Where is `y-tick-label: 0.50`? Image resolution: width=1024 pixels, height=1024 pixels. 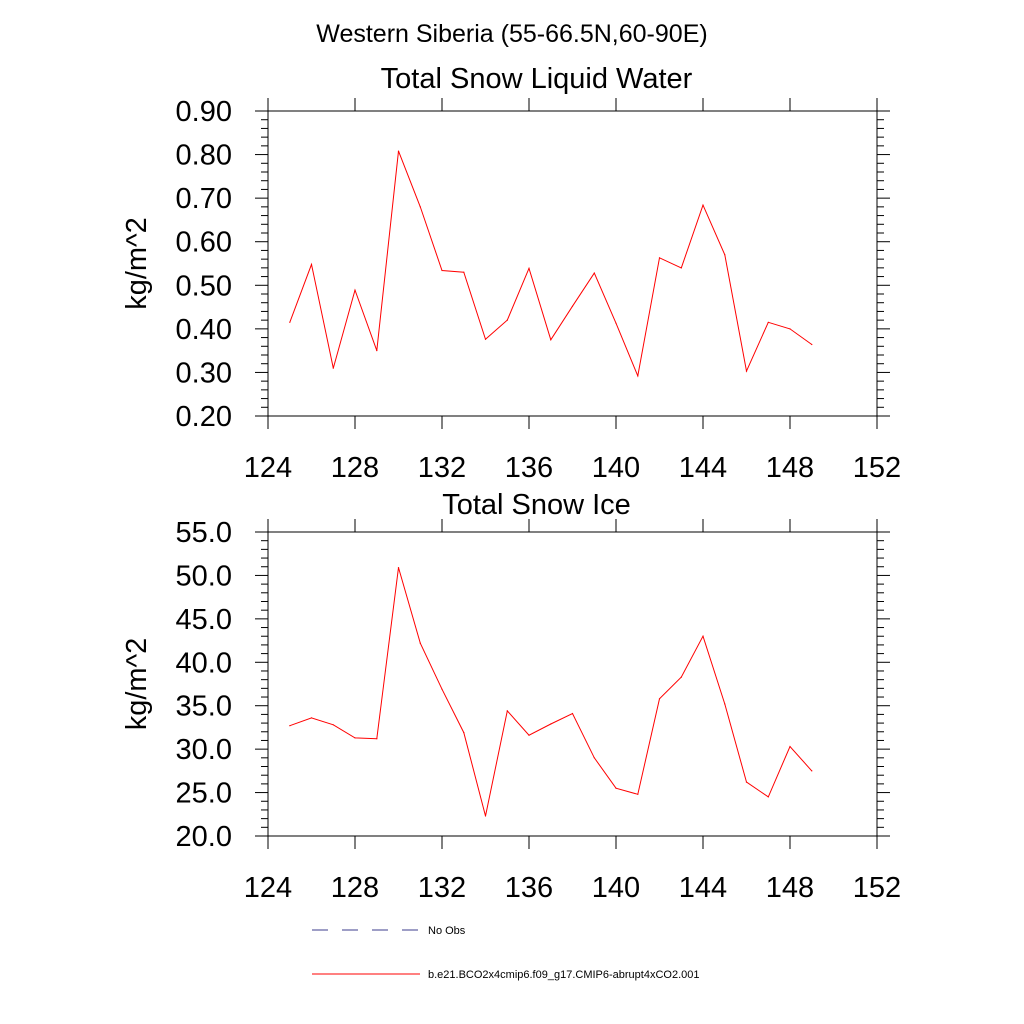 y-tick-label: 0.50 is located at coordinates (204, 286).